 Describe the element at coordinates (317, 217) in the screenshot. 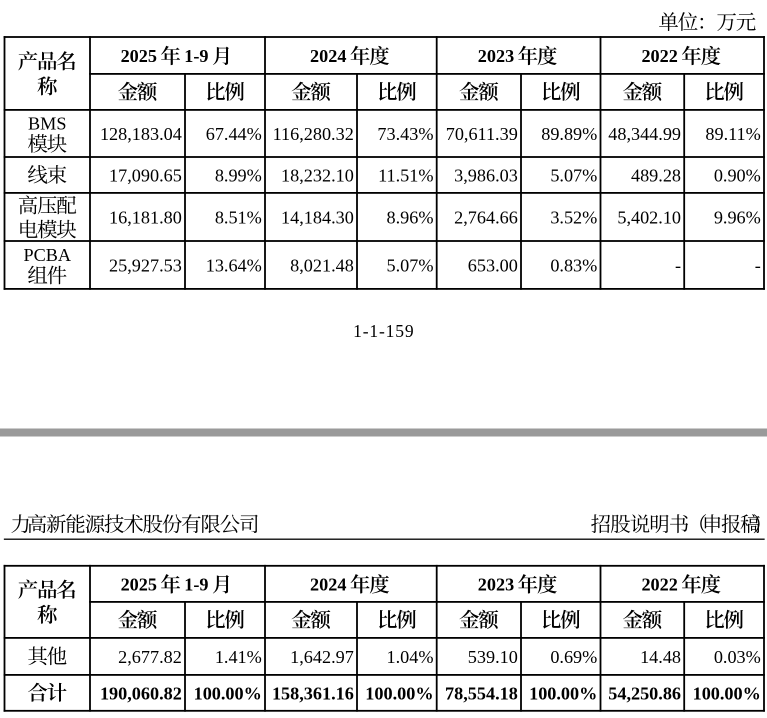

I see `svg-text: 14,184.30` at that location.